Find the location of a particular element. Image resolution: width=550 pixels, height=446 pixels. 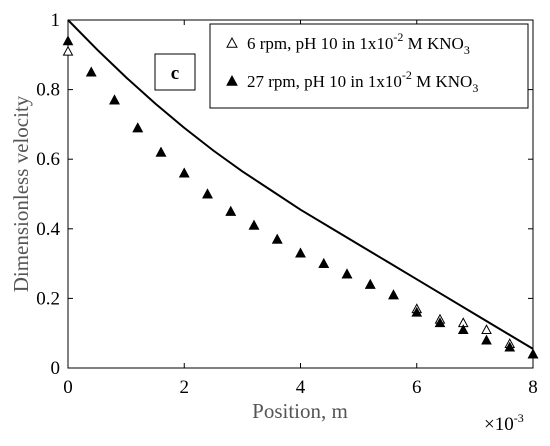

x-tick-label: 0 is located at coordinates (68, 387).